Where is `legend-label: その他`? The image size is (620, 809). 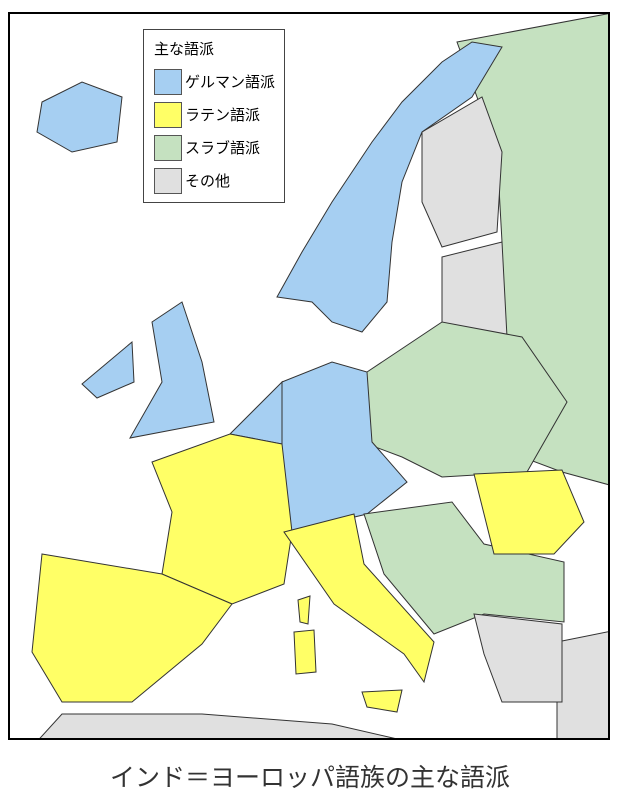 legend-label: その他 is located at coordinates (208, 181).